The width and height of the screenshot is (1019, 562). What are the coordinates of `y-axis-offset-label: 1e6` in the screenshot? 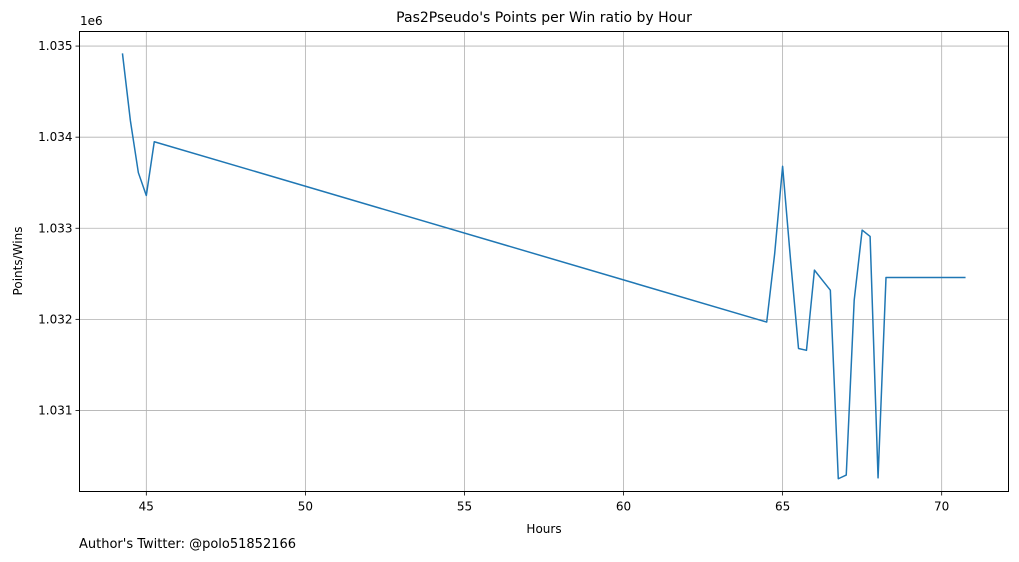 It's located at (91, 21).